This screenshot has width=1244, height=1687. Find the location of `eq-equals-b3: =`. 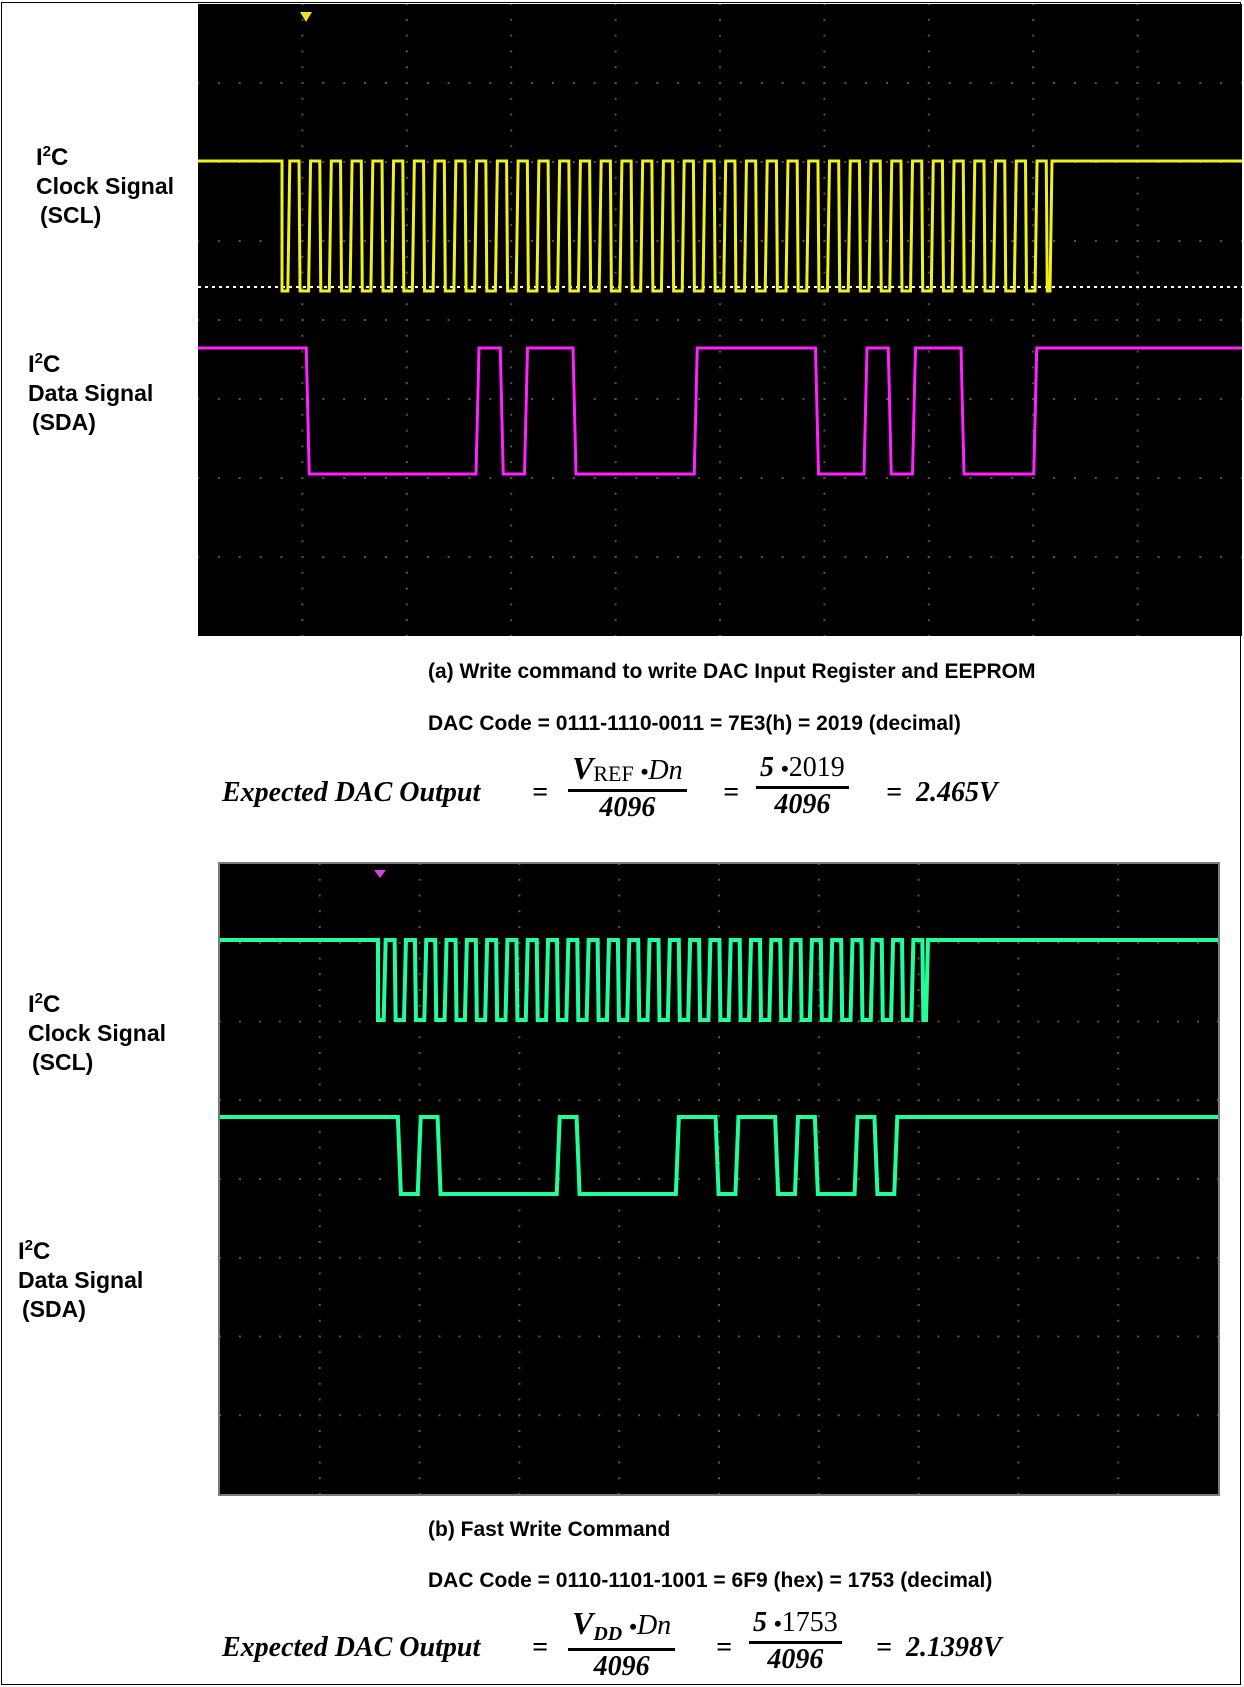

eq-equals-b3: = is located at coordinates (884, 1647).